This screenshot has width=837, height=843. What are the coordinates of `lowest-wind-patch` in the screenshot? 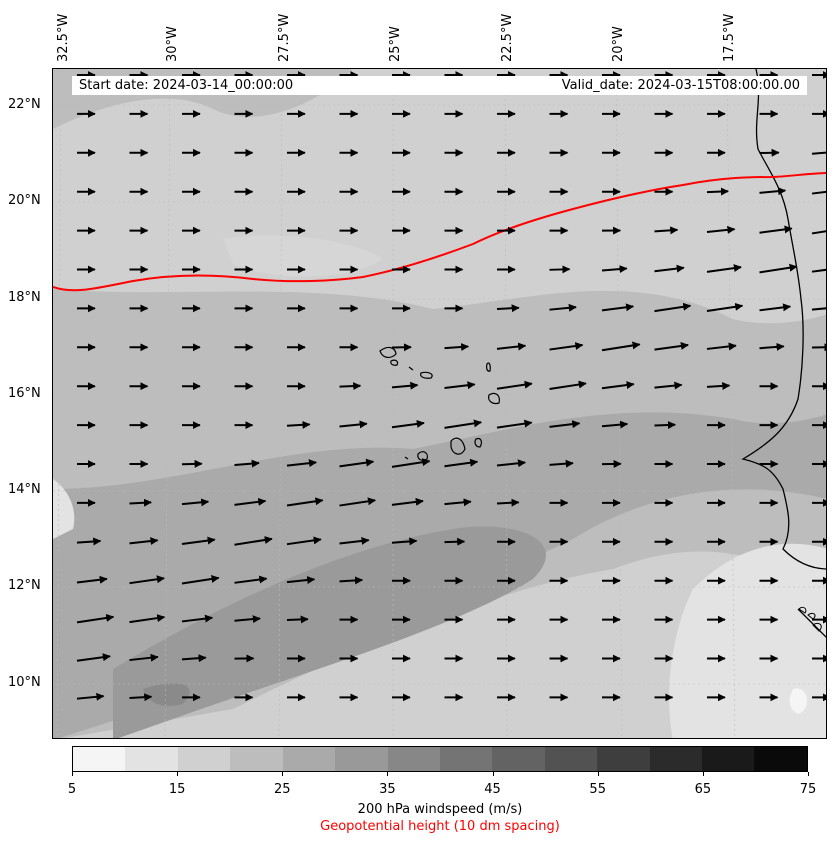 It's located at (798, 701).